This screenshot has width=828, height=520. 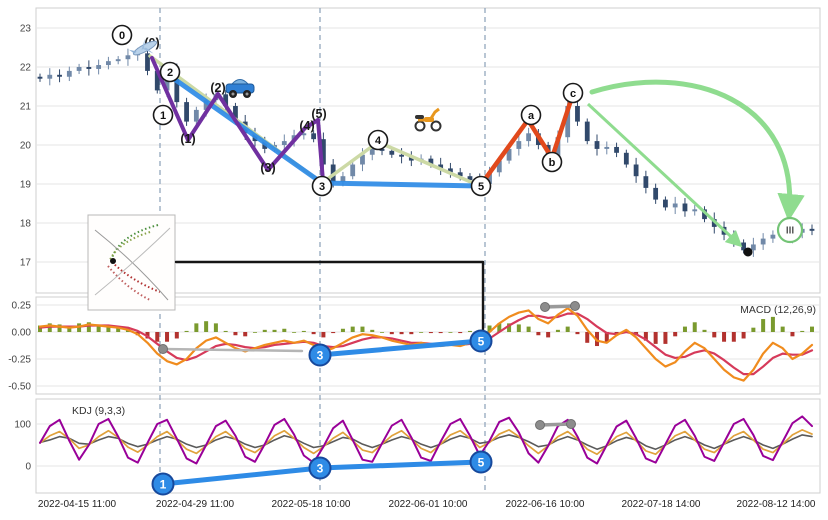 I want to click on scooter-seat, so click(x=419, y=117).